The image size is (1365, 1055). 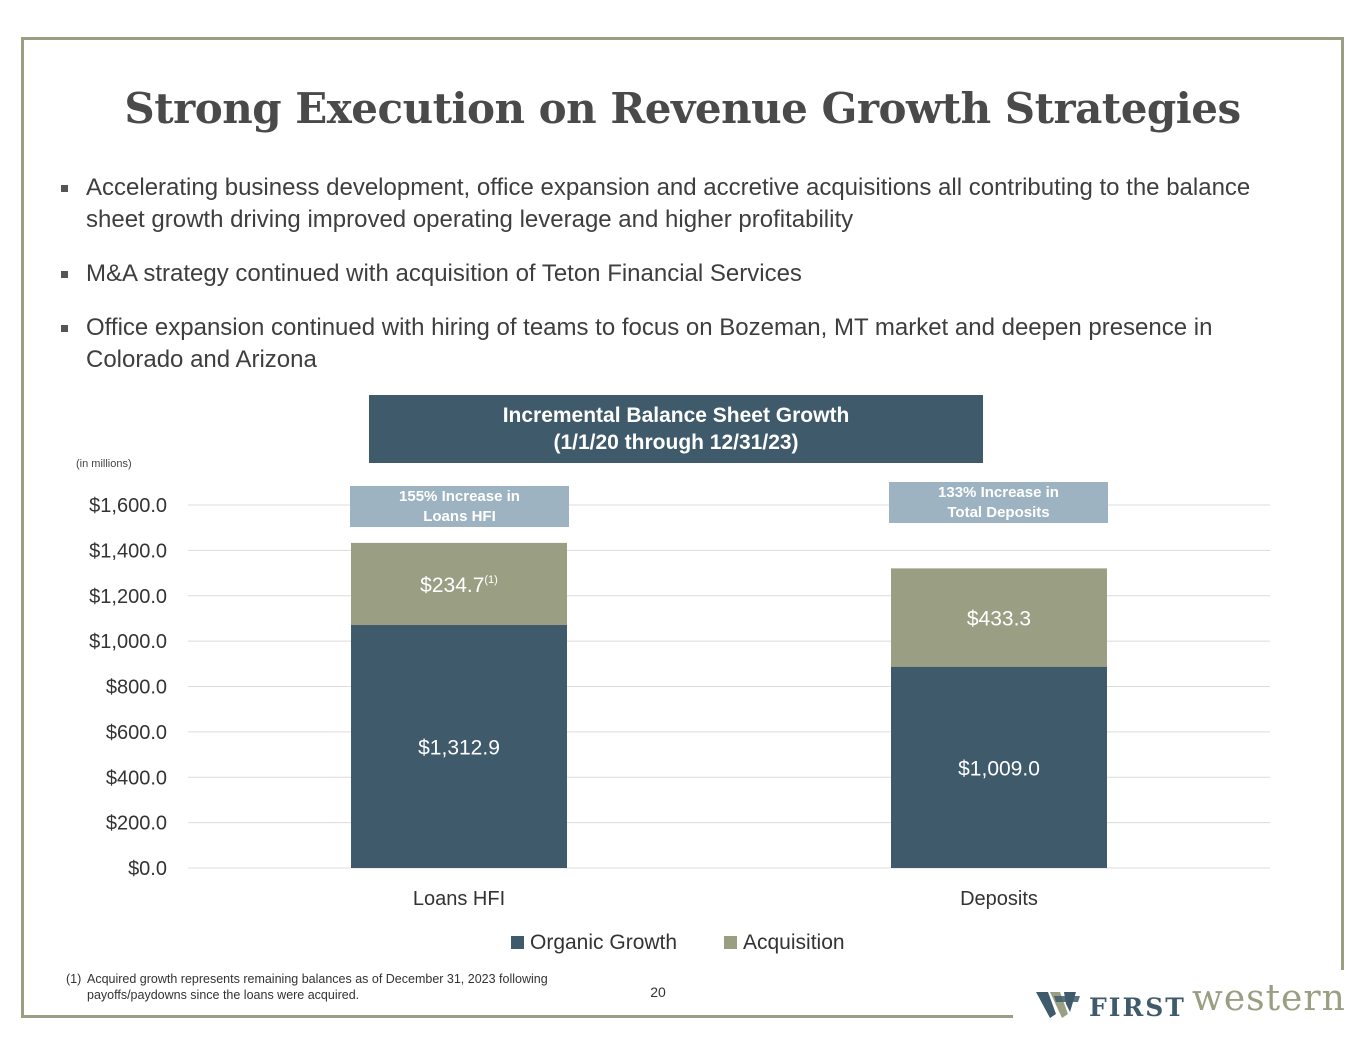 What do you see at coordinates (459, 899) in the screenshot?
I see `x-tick-label: Loans HFI` at bounding box center [459, 899].